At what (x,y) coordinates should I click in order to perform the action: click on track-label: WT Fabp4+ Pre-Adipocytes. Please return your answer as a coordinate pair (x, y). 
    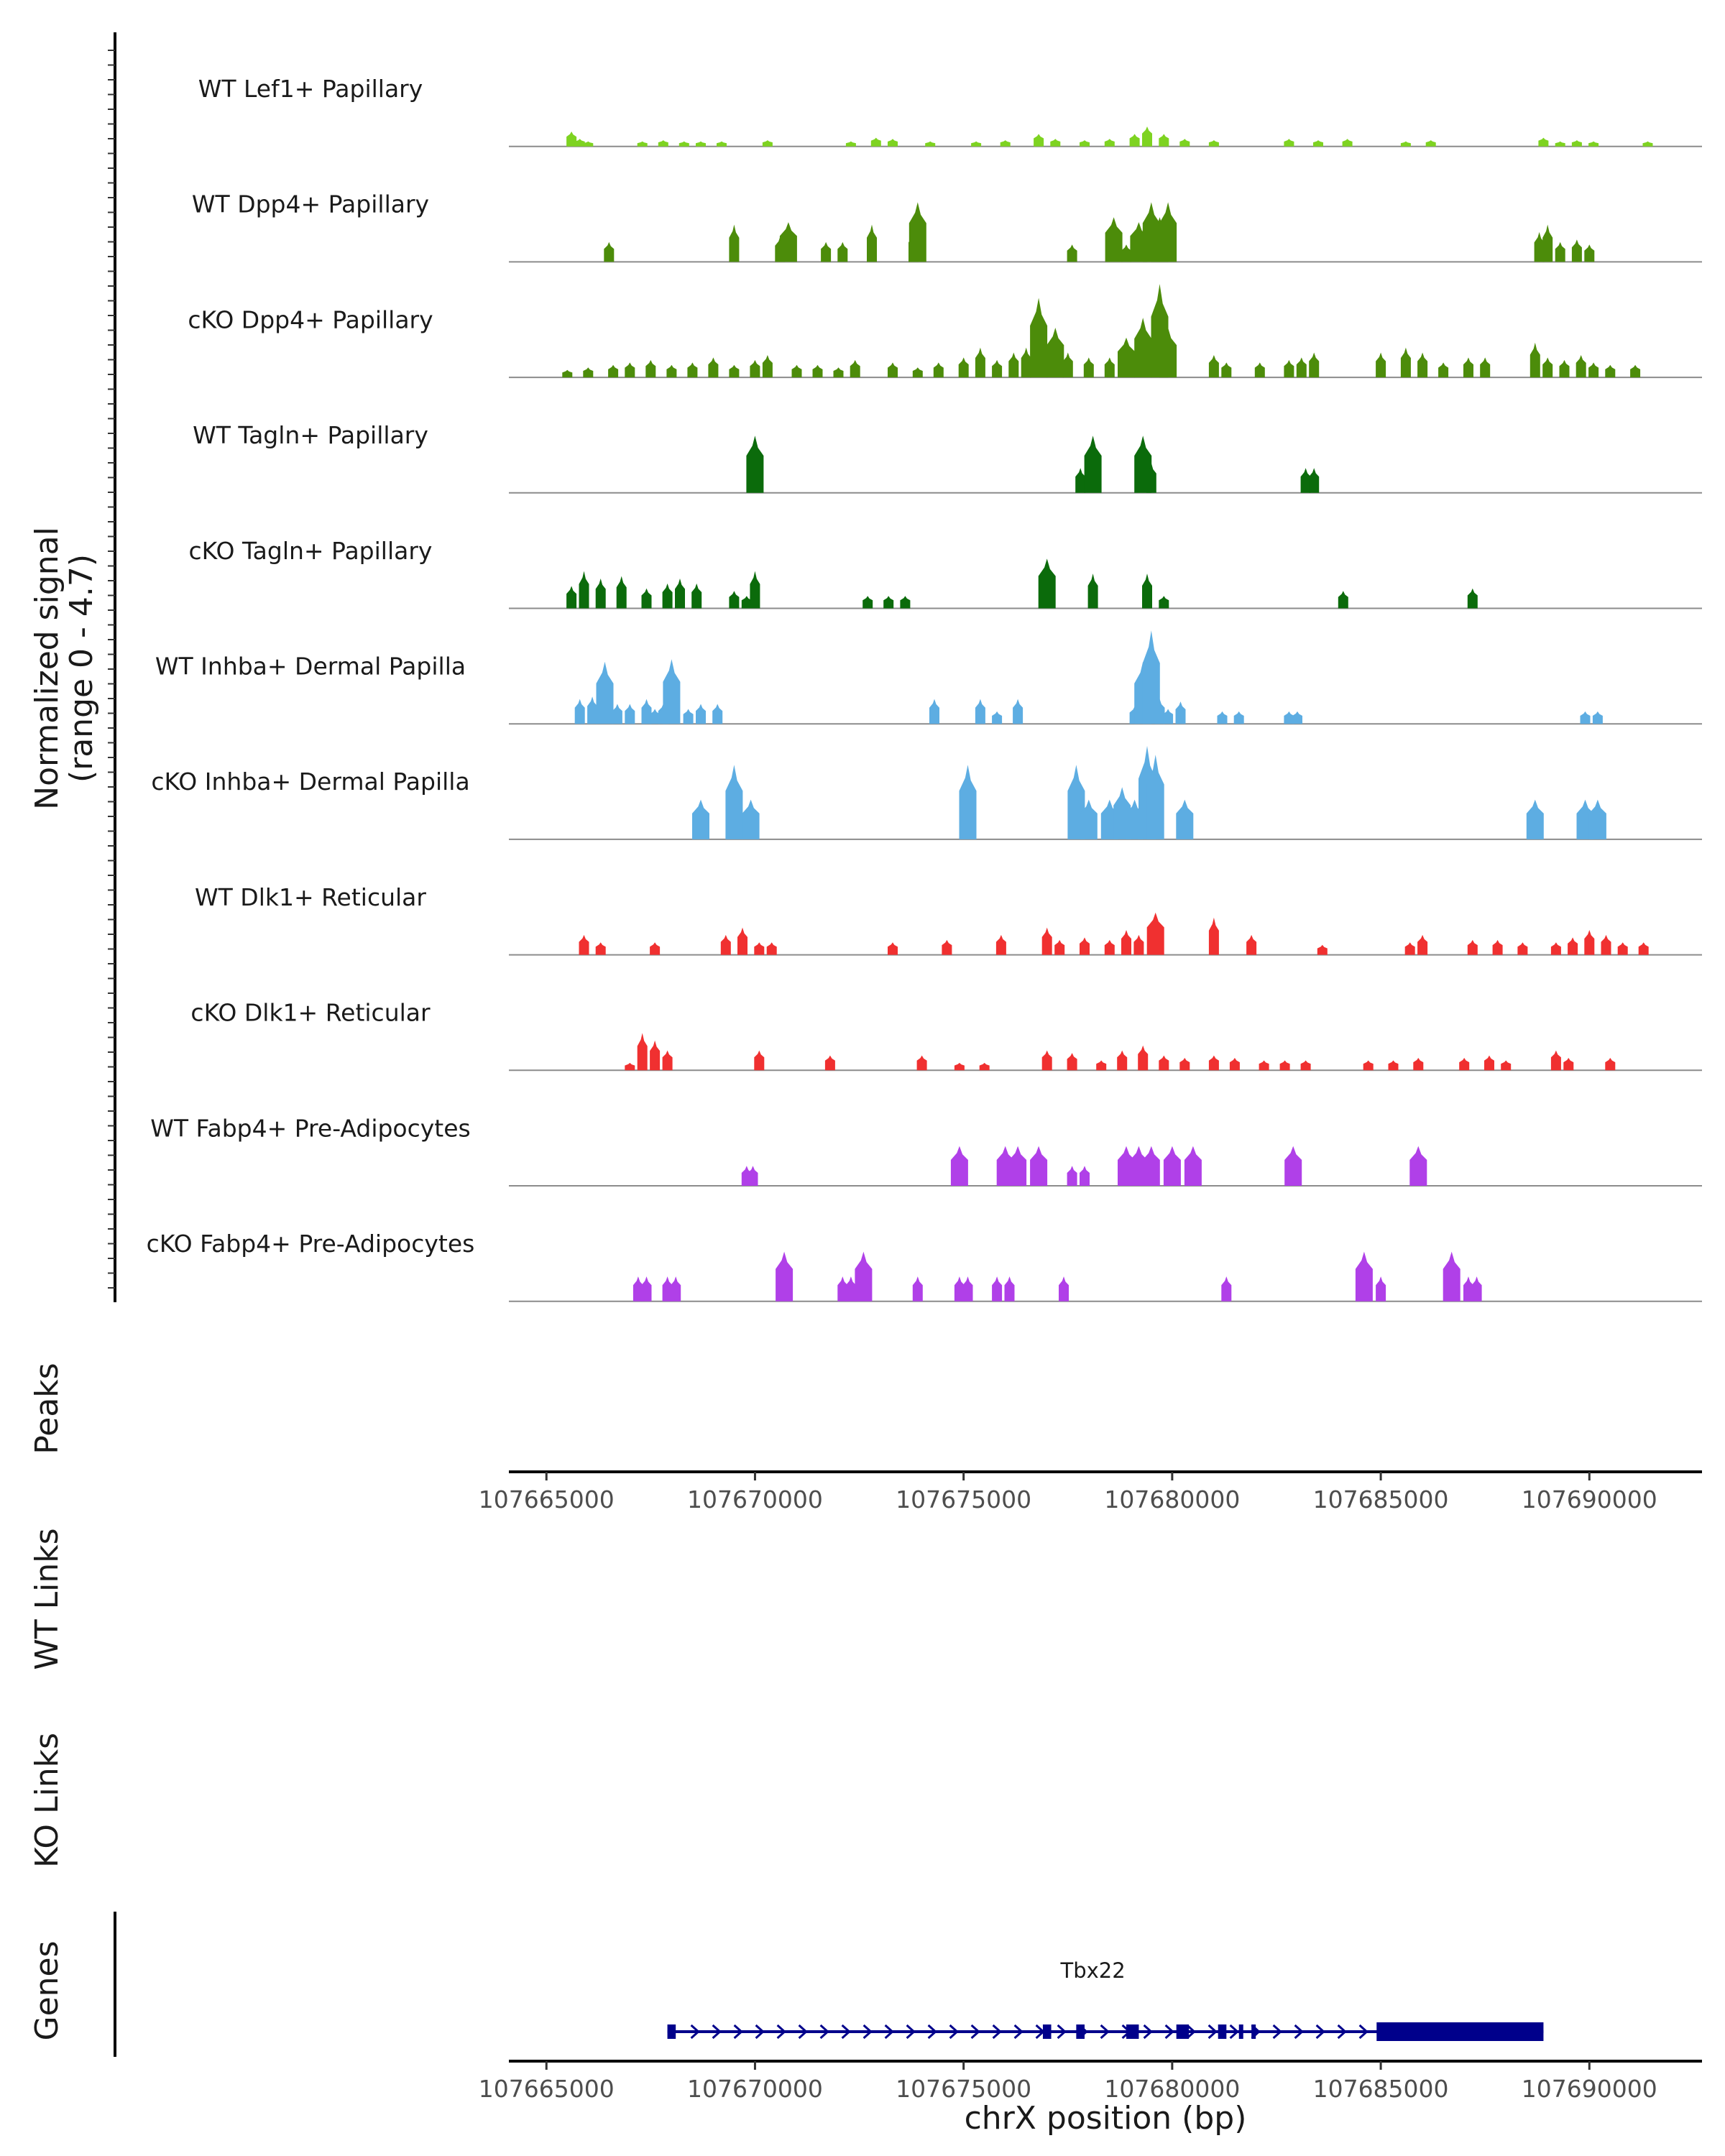
    Looking at the image, I should click on (310, 1128).